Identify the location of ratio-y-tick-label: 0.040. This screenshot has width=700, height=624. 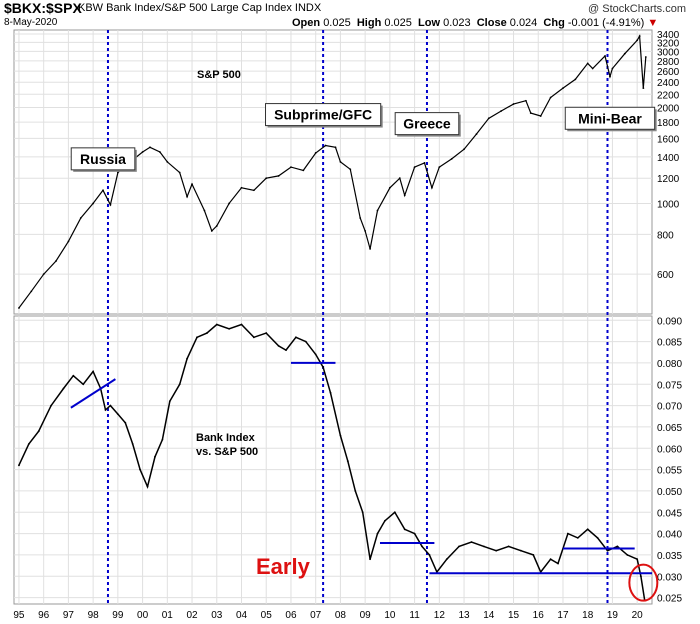
(669, 535).